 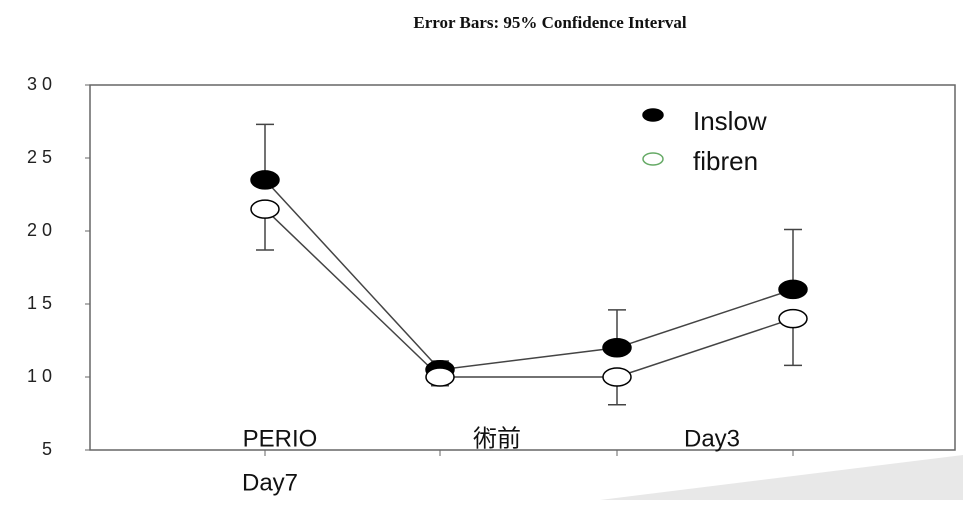 What do you see at coordinates (725, 161) in the screenshot?
I see `legend-label: fibren` at bounding box center [725, 161].